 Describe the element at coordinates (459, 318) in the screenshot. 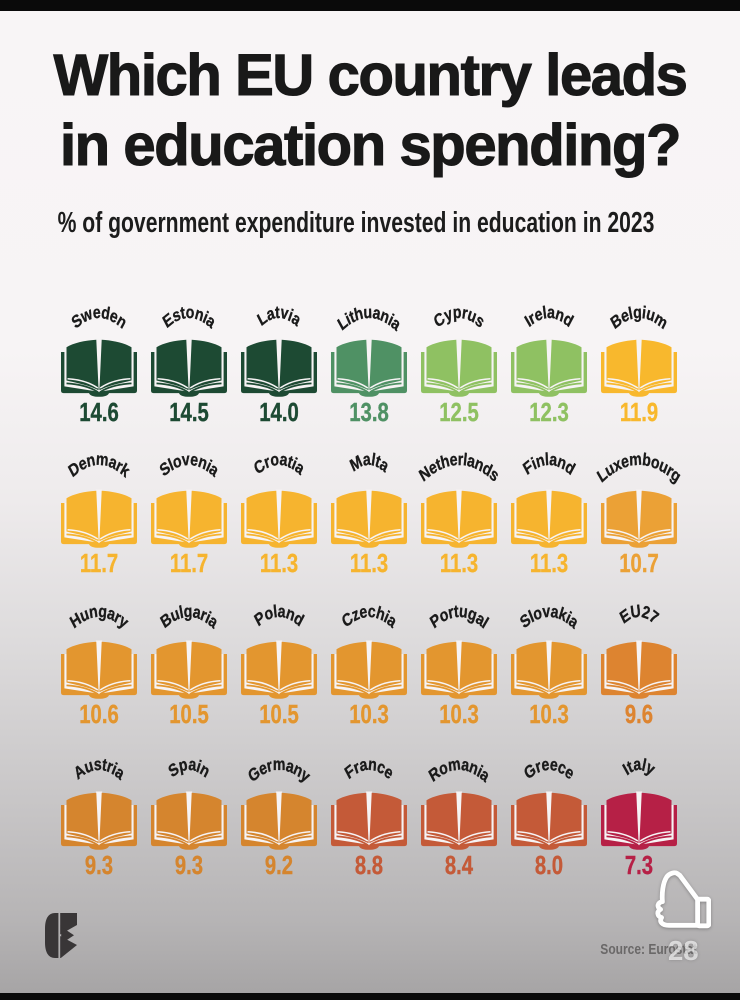

I see `svg-text: Cyprus` at that location.